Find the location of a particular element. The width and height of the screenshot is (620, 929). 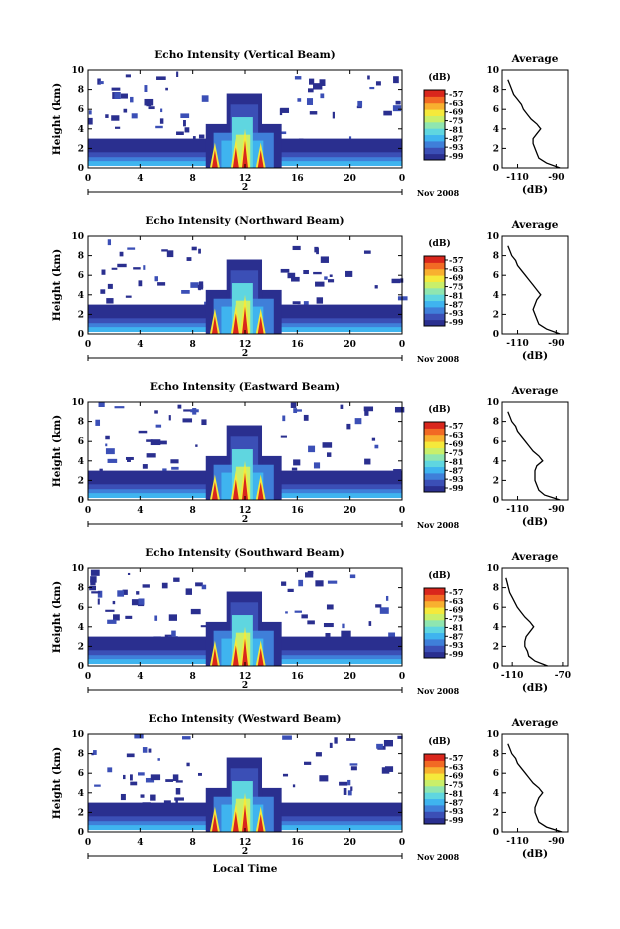

x-tick-label: 20 is located at coordinates (349, 677).